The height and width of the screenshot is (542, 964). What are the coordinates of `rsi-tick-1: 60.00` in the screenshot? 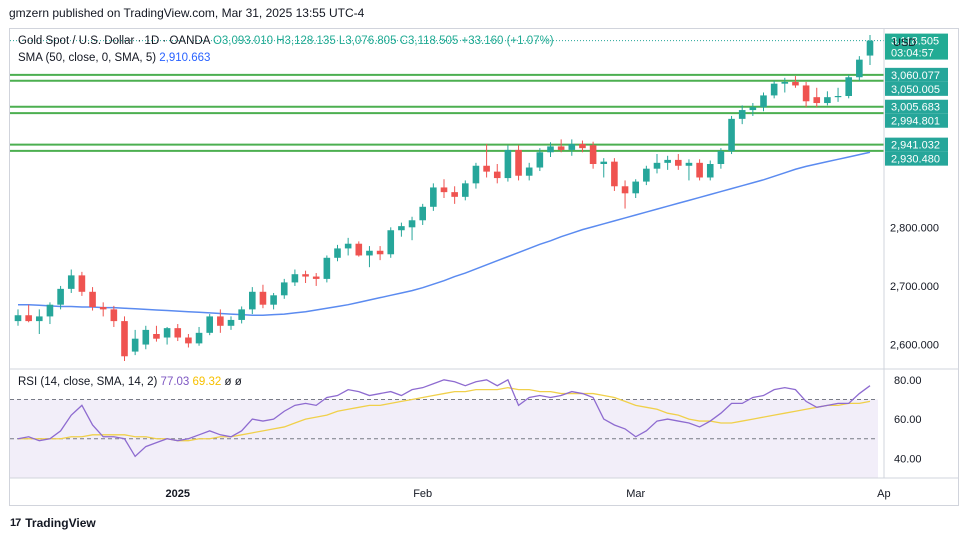 It's located at (908, 420).